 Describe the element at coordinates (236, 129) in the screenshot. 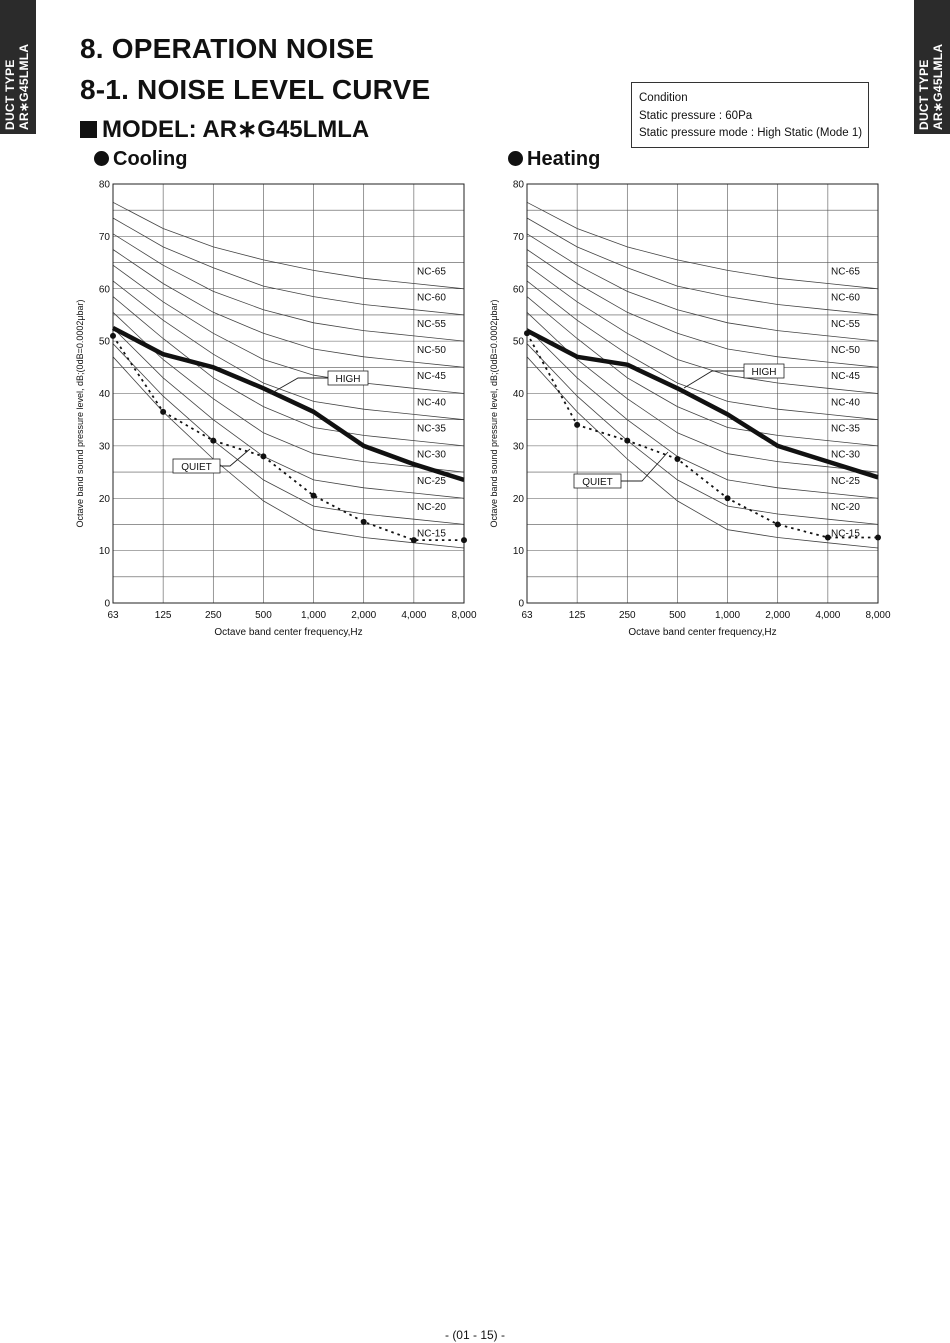

I see `model-label: MODEL: AR∗G45LMLA` at that location.